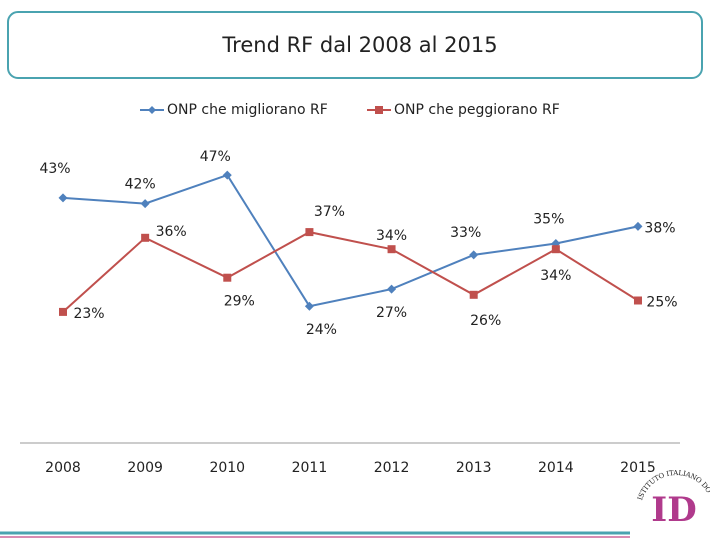 This screenshot has width=710, height=540. Describe the element at coordinates (145, 468) in the screenshot. I see `x-tick-label: 2009` at that location.